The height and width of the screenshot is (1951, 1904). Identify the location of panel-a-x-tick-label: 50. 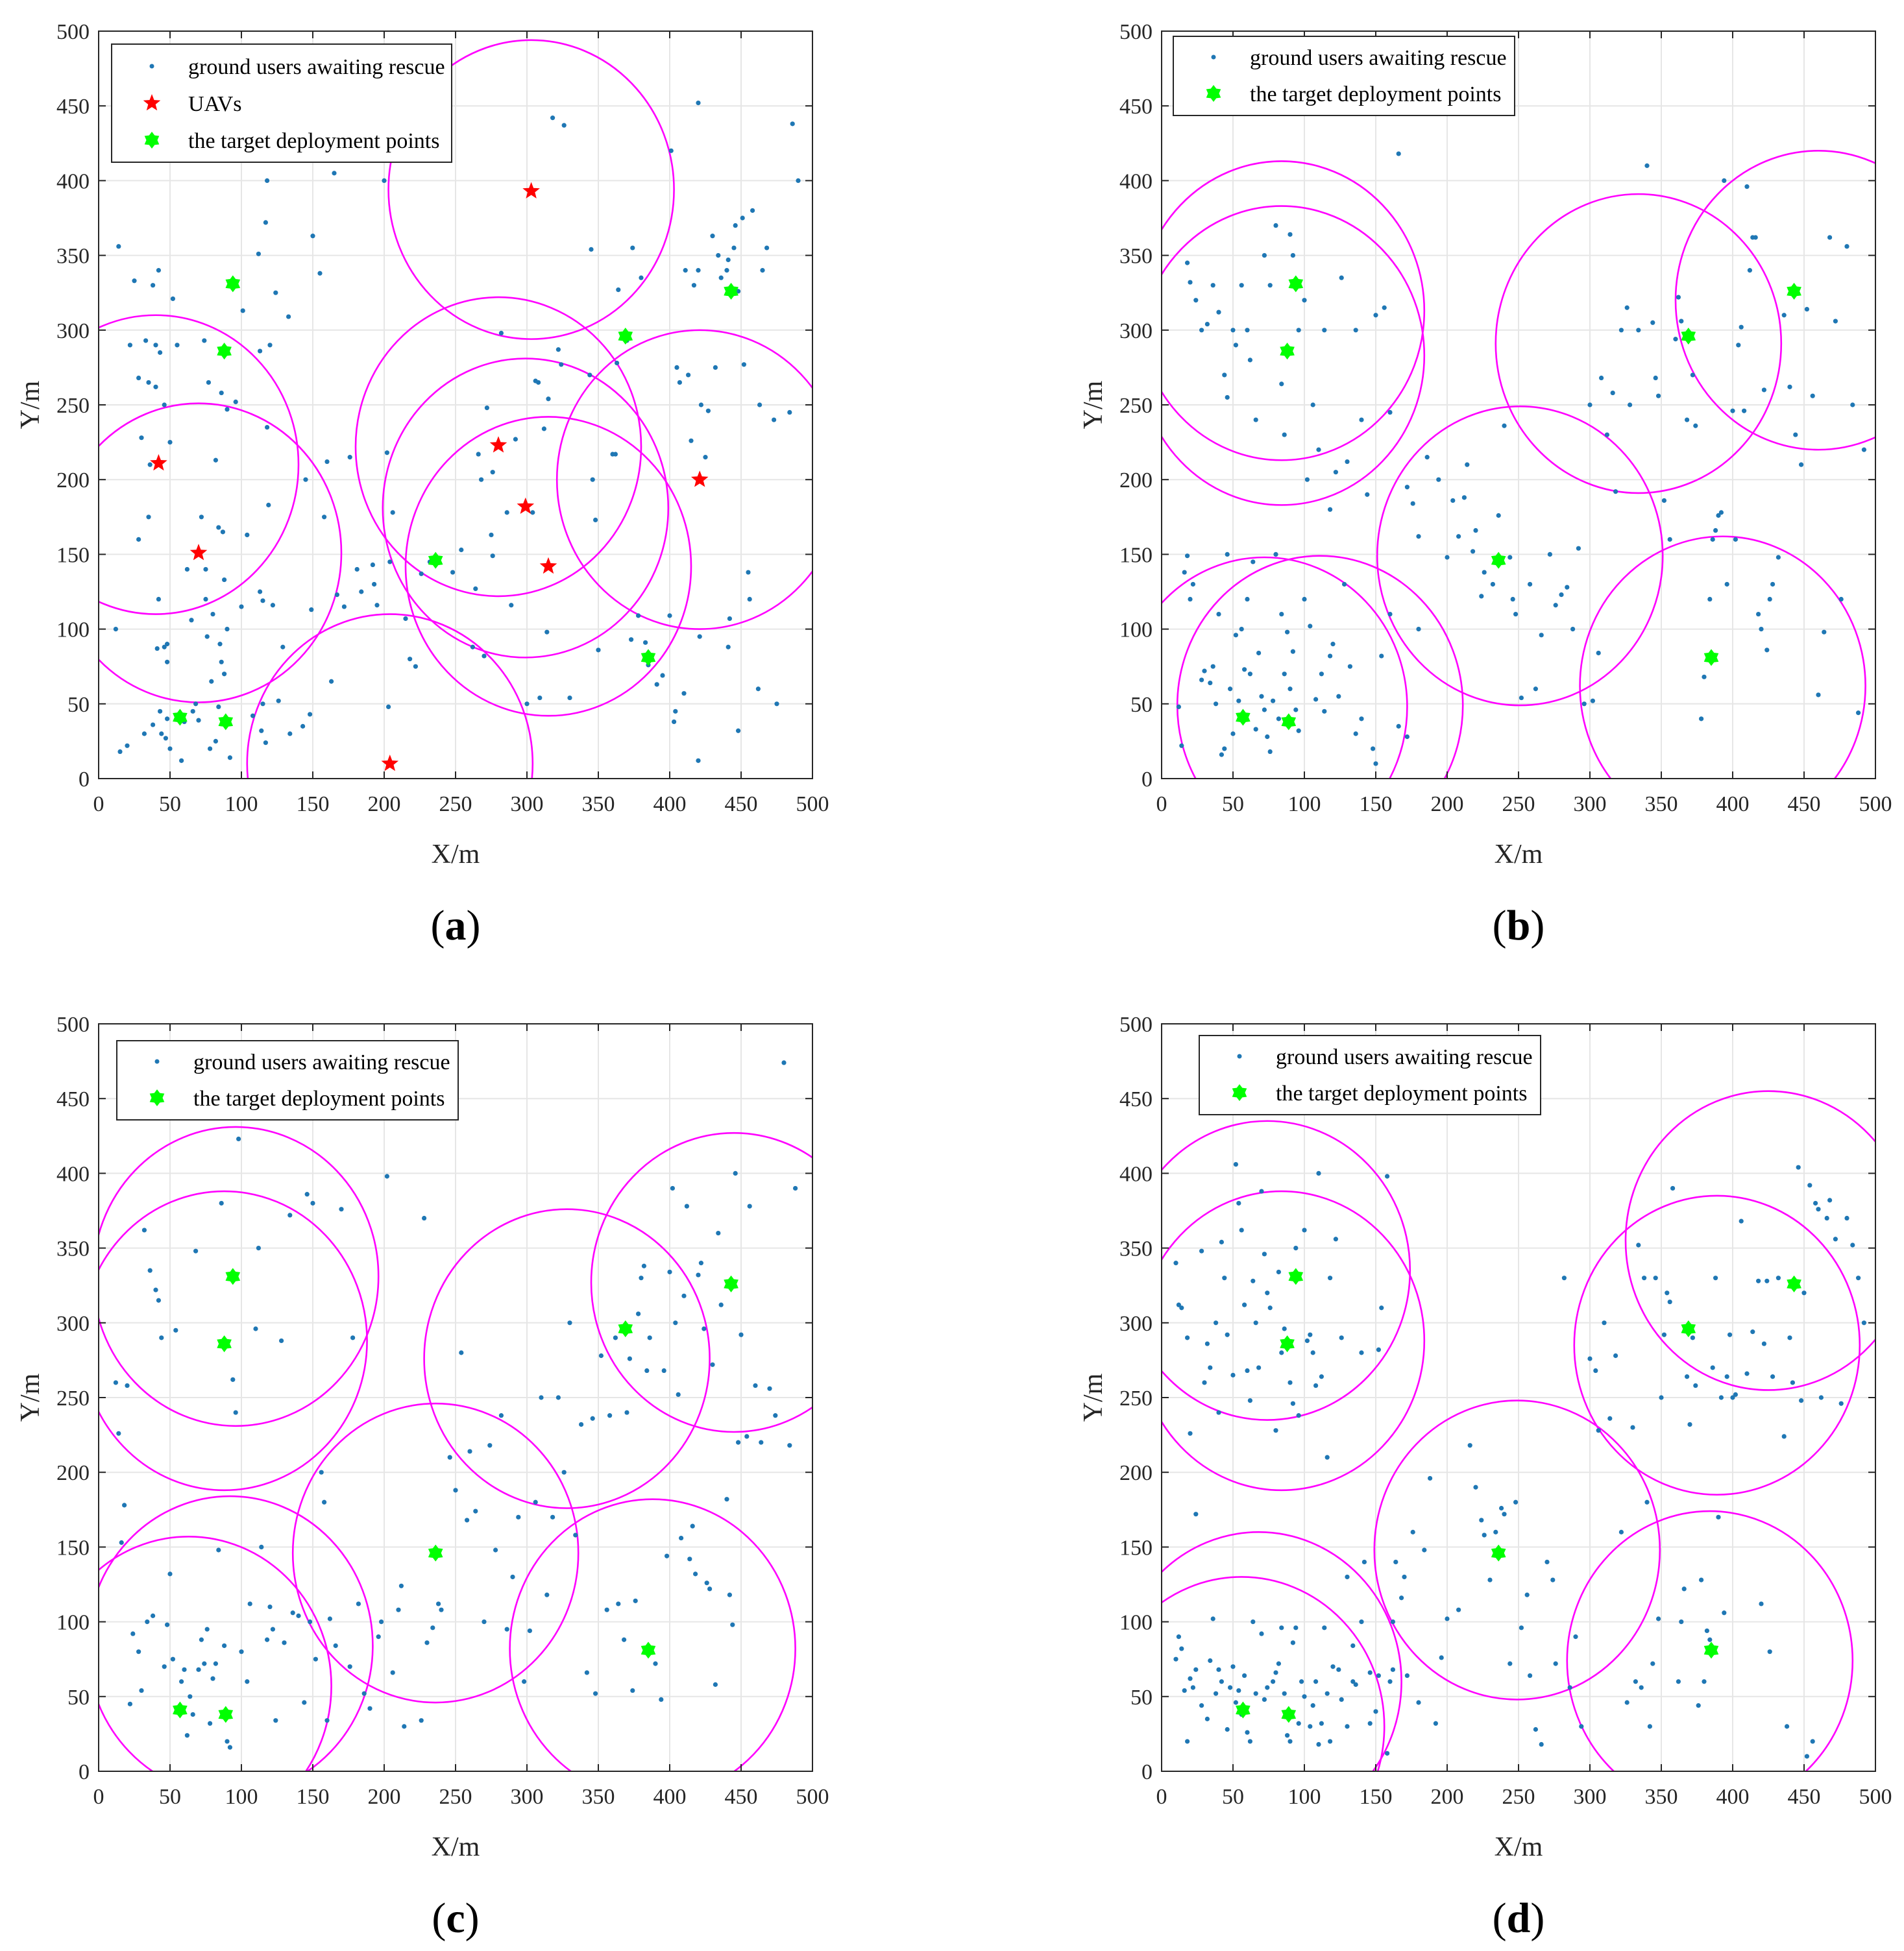
(170, 804).